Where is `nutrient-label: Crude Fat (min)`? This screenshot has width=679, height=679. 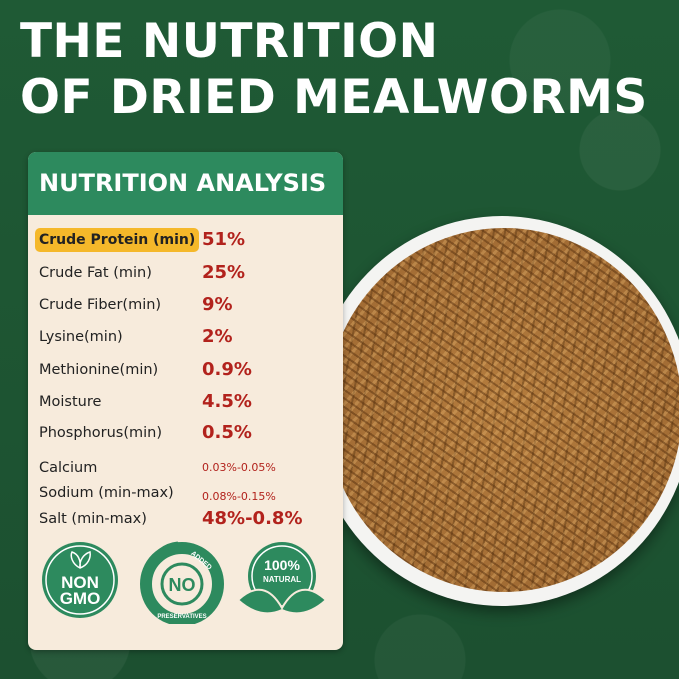 nutrient-label: Crude Fat (min) is located at coordinates (95, 273).